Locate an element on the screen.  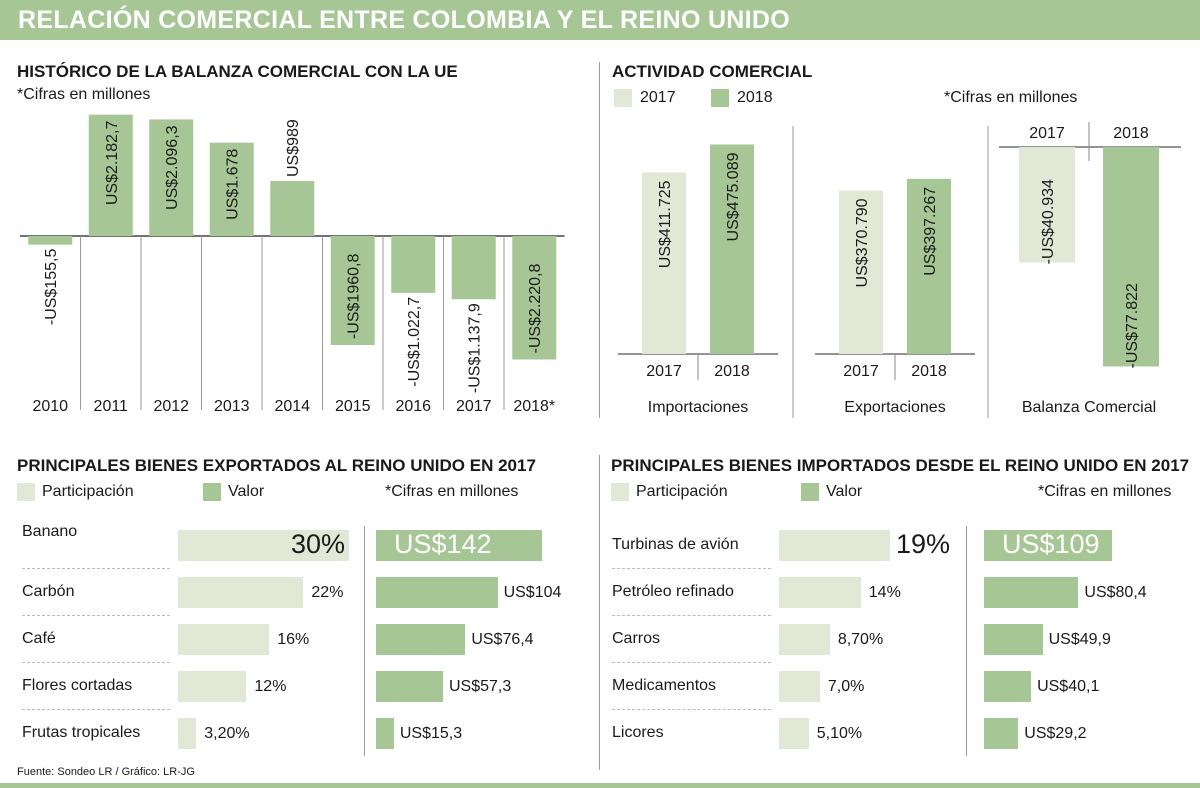
exp-value-label: US$15,3 is located at coordinates (431, 733).